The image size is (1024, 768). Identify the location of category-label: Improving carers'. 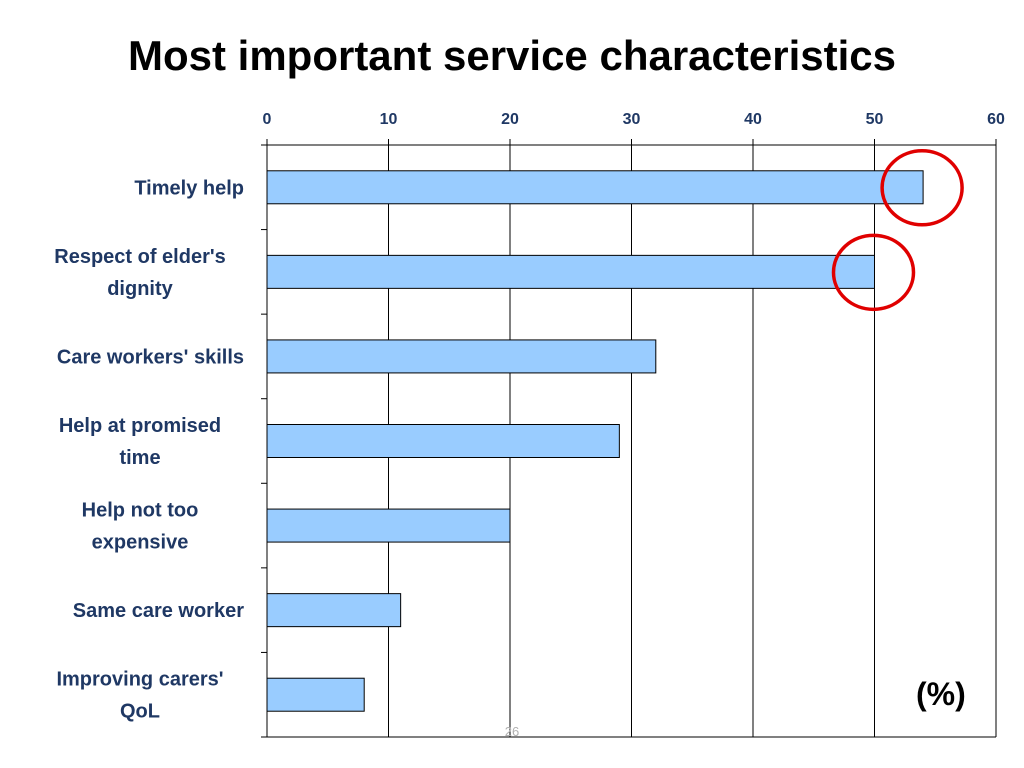
(139, 680).